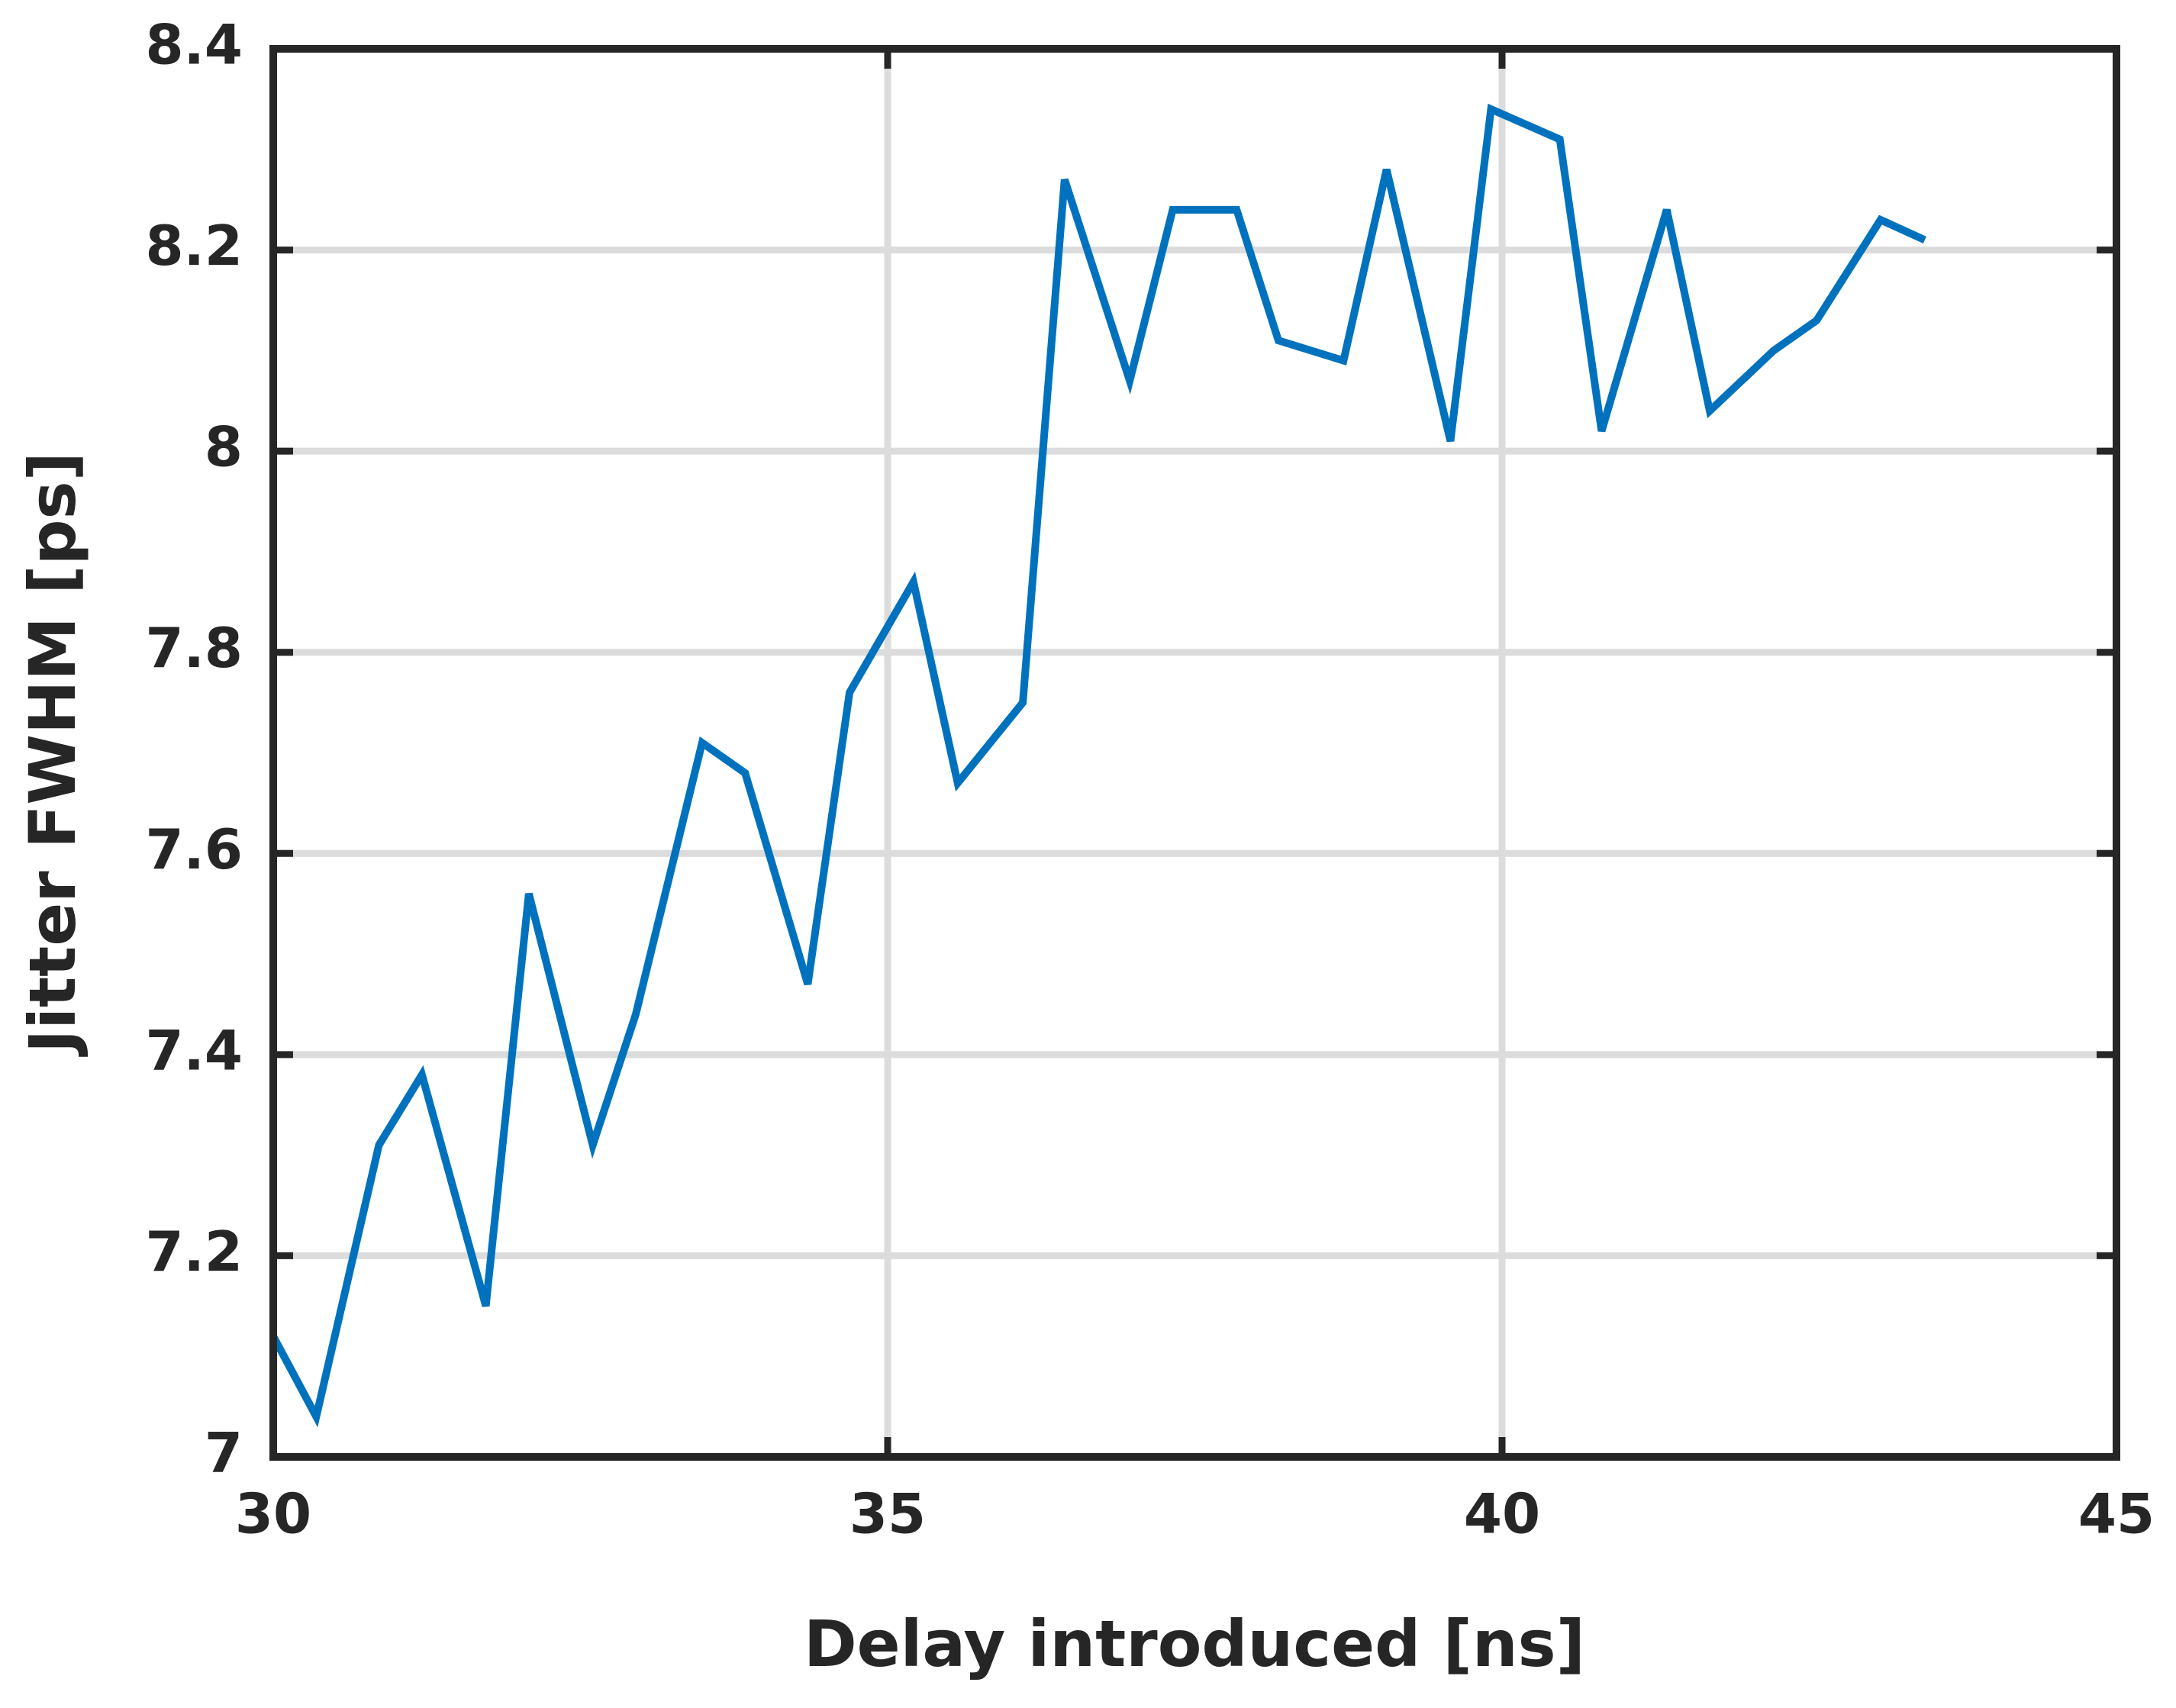 Image resolution: width=2176 pixels, height=1708 pixels. What do you see at coordinates (1502, 1514) in the screenshot?
I see `x-tick-label: 40` at bounding box center [1502, 1514].